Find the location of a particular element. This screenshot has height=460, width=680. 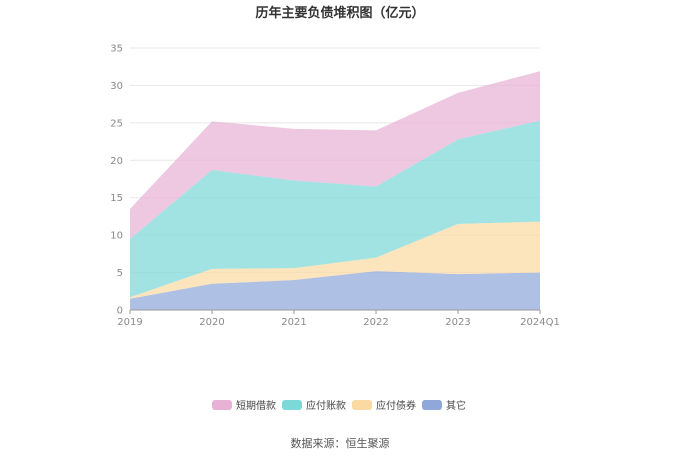

x-tick-label: 2023 is located at coordinates (457, 322).